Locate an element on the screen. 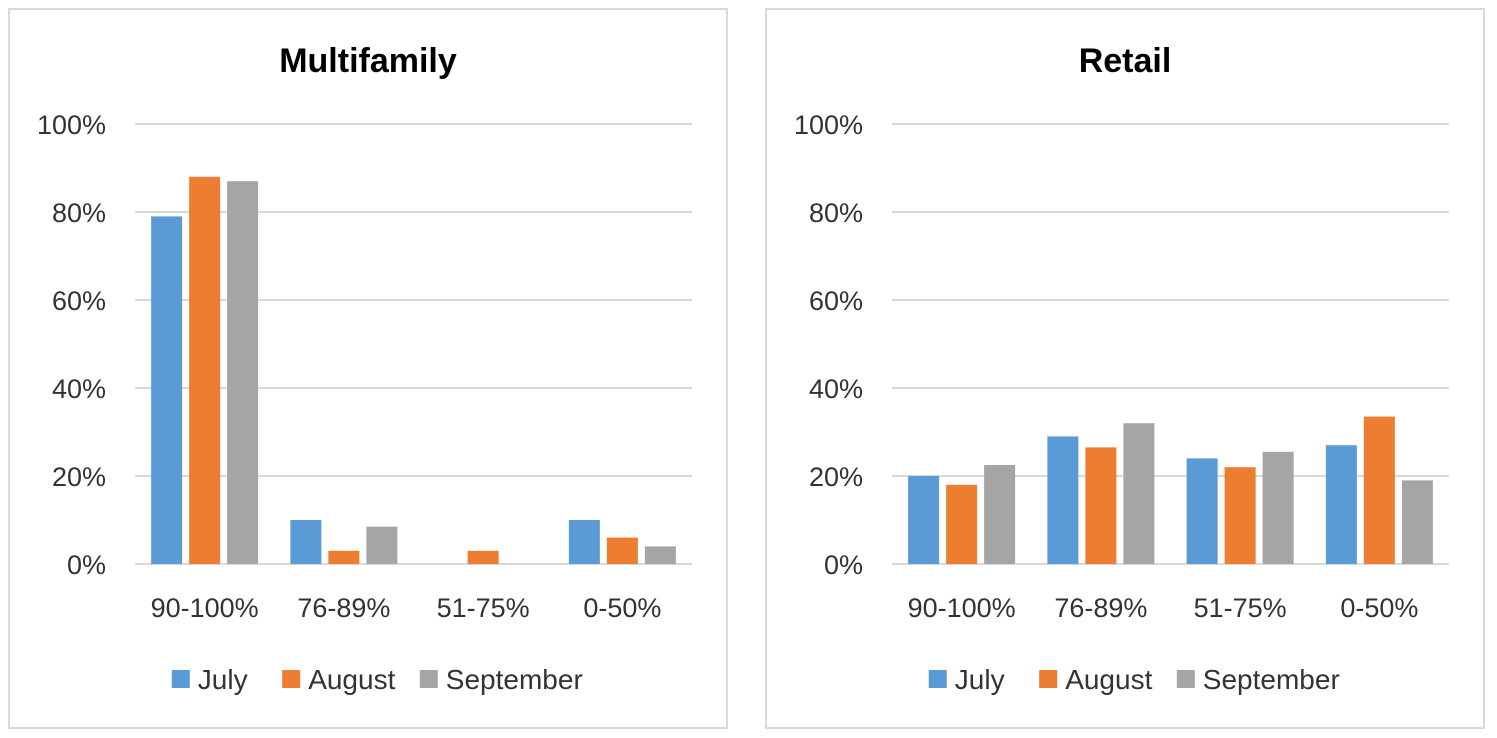 This screenshot has height=738, width=1497. chart-title: Retail is located at coordinates (1125, 61).